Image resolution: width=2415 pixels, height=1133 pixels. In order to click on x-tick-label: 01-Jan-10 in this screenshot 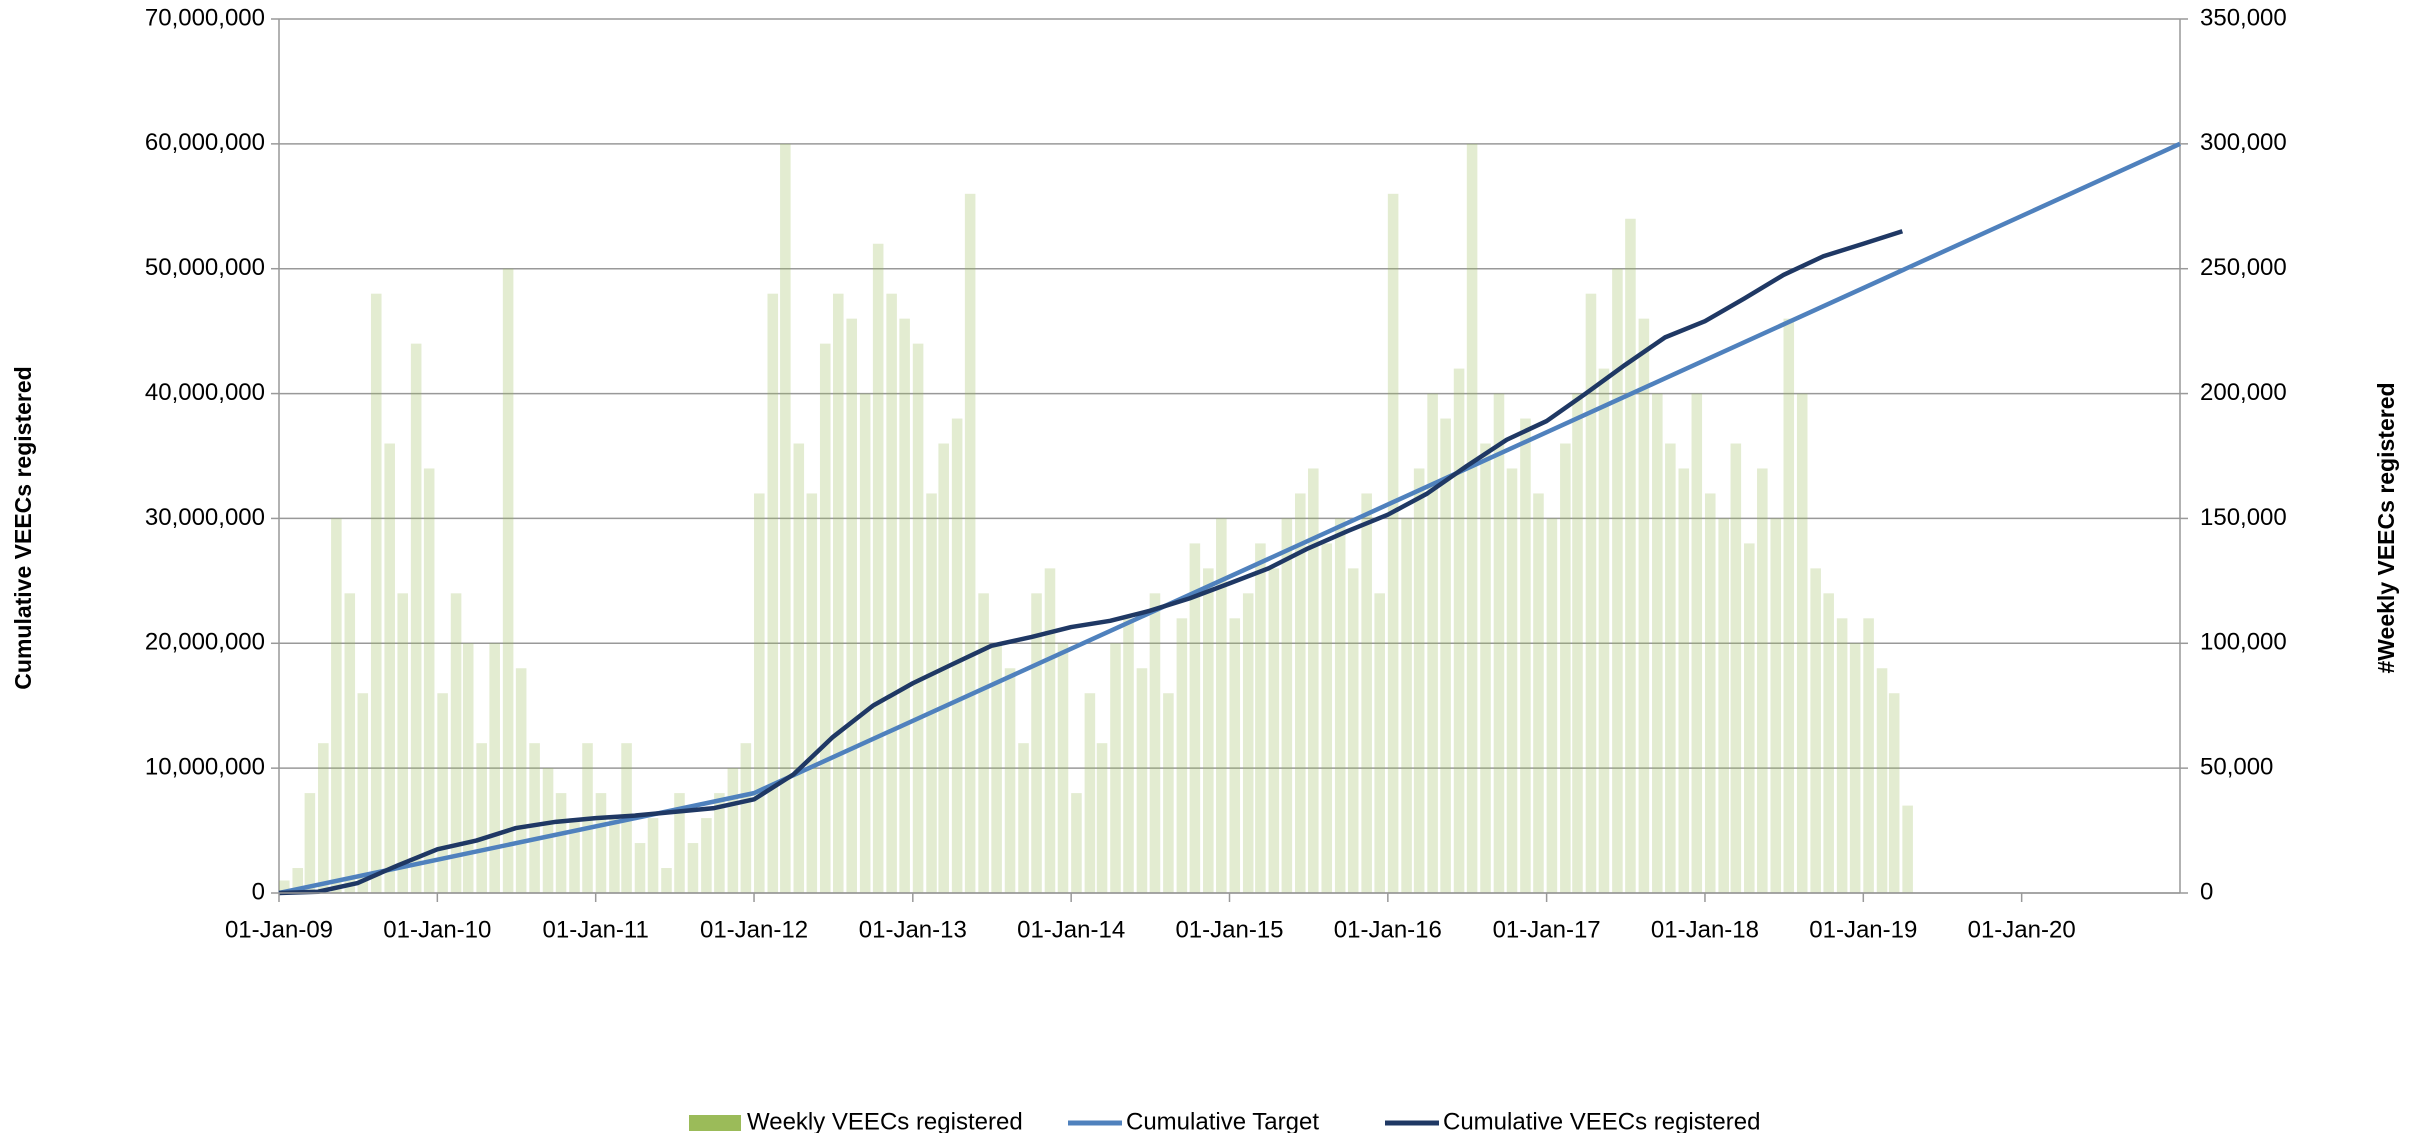, I will do `click(437, 929)`.